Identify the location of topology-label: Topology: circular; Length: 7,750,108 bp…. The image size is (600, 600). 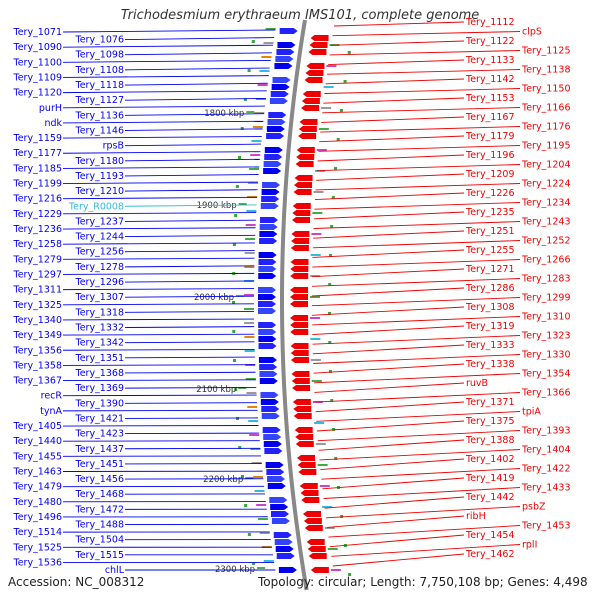
(423, 582).